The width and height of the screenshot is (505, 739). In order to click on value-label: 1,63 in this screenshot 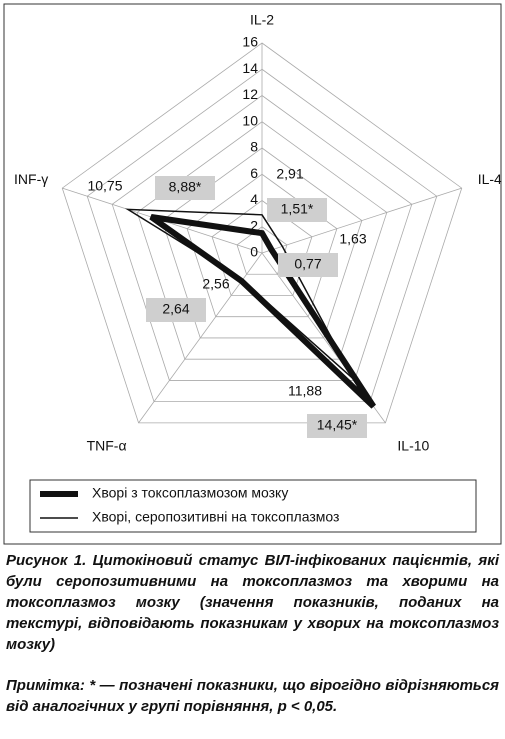, I will do `click(352, 239)`.